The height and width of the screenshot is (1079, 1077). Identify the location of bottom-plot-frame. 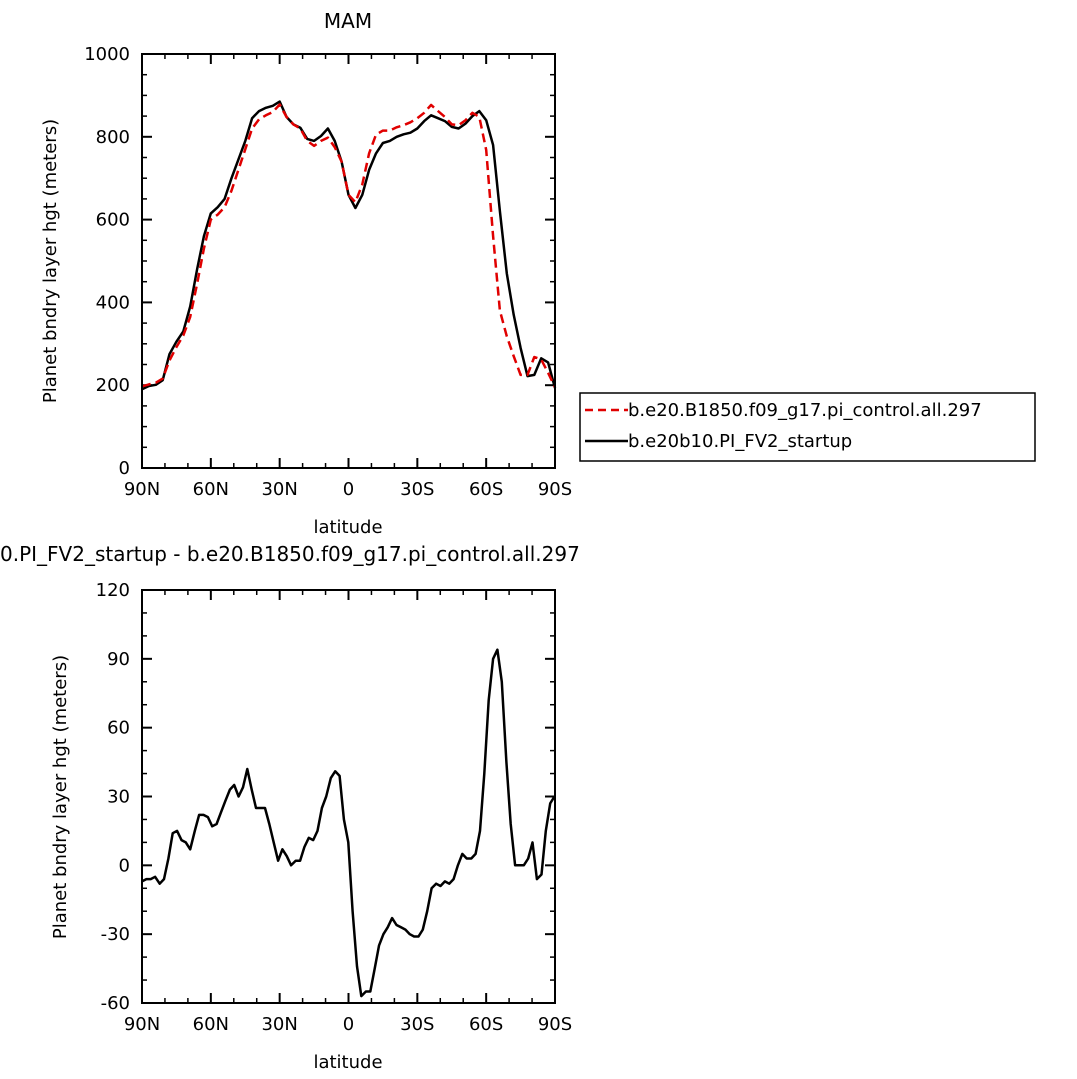
(348, 796).